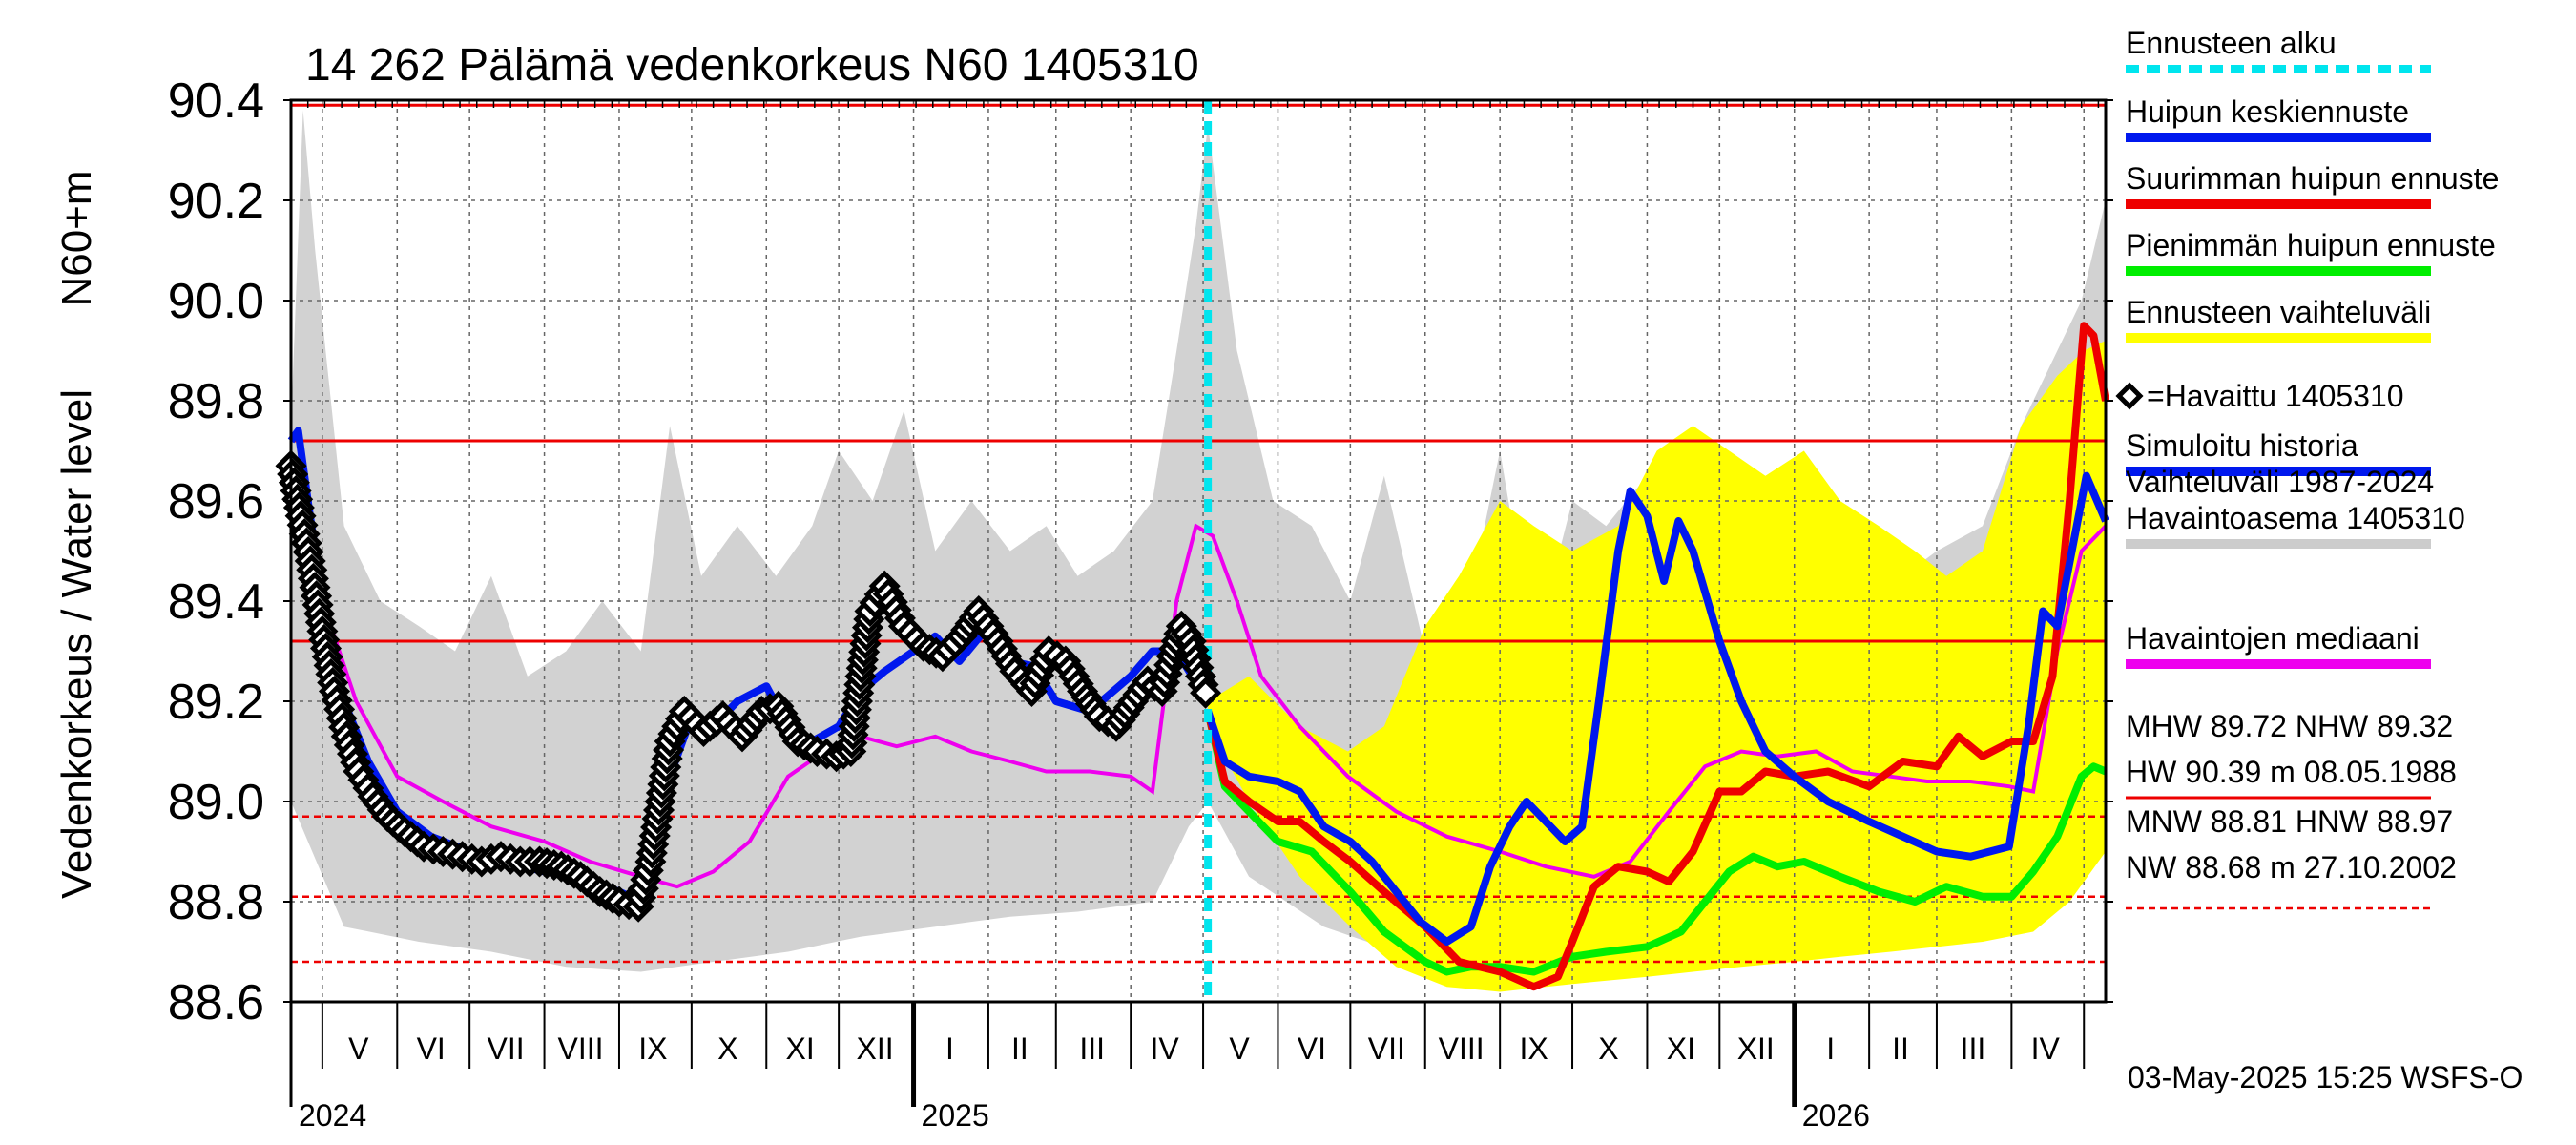 The width and height of the screenshot is (2576, 1145). What do you see at coordinates (2129, 396) in the screenshot?
I see `legend-marker-observed` at bounding box center [2129, 396].